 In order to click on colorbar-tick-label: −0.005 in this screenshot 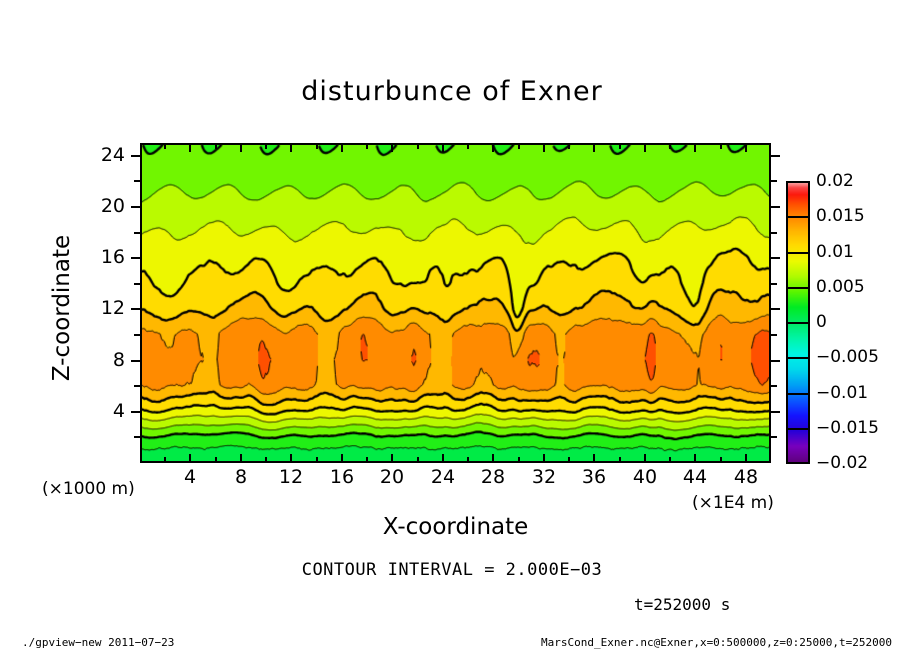, I will do `click(847, 357)`.